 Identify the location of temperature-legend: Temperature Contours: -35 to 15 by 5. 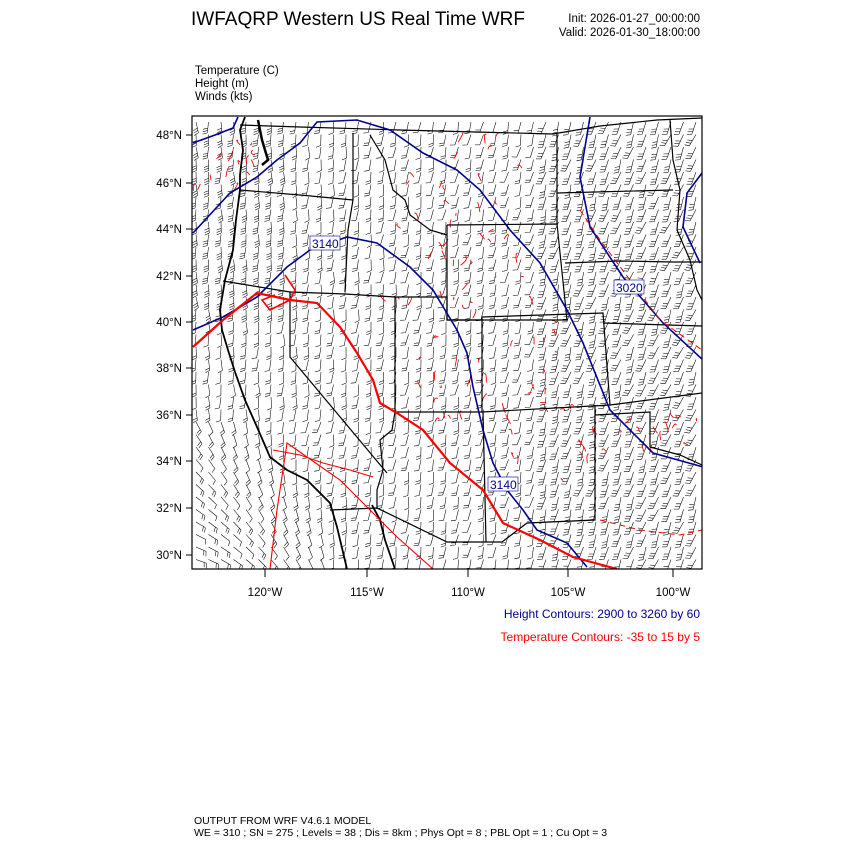
(600, 637).